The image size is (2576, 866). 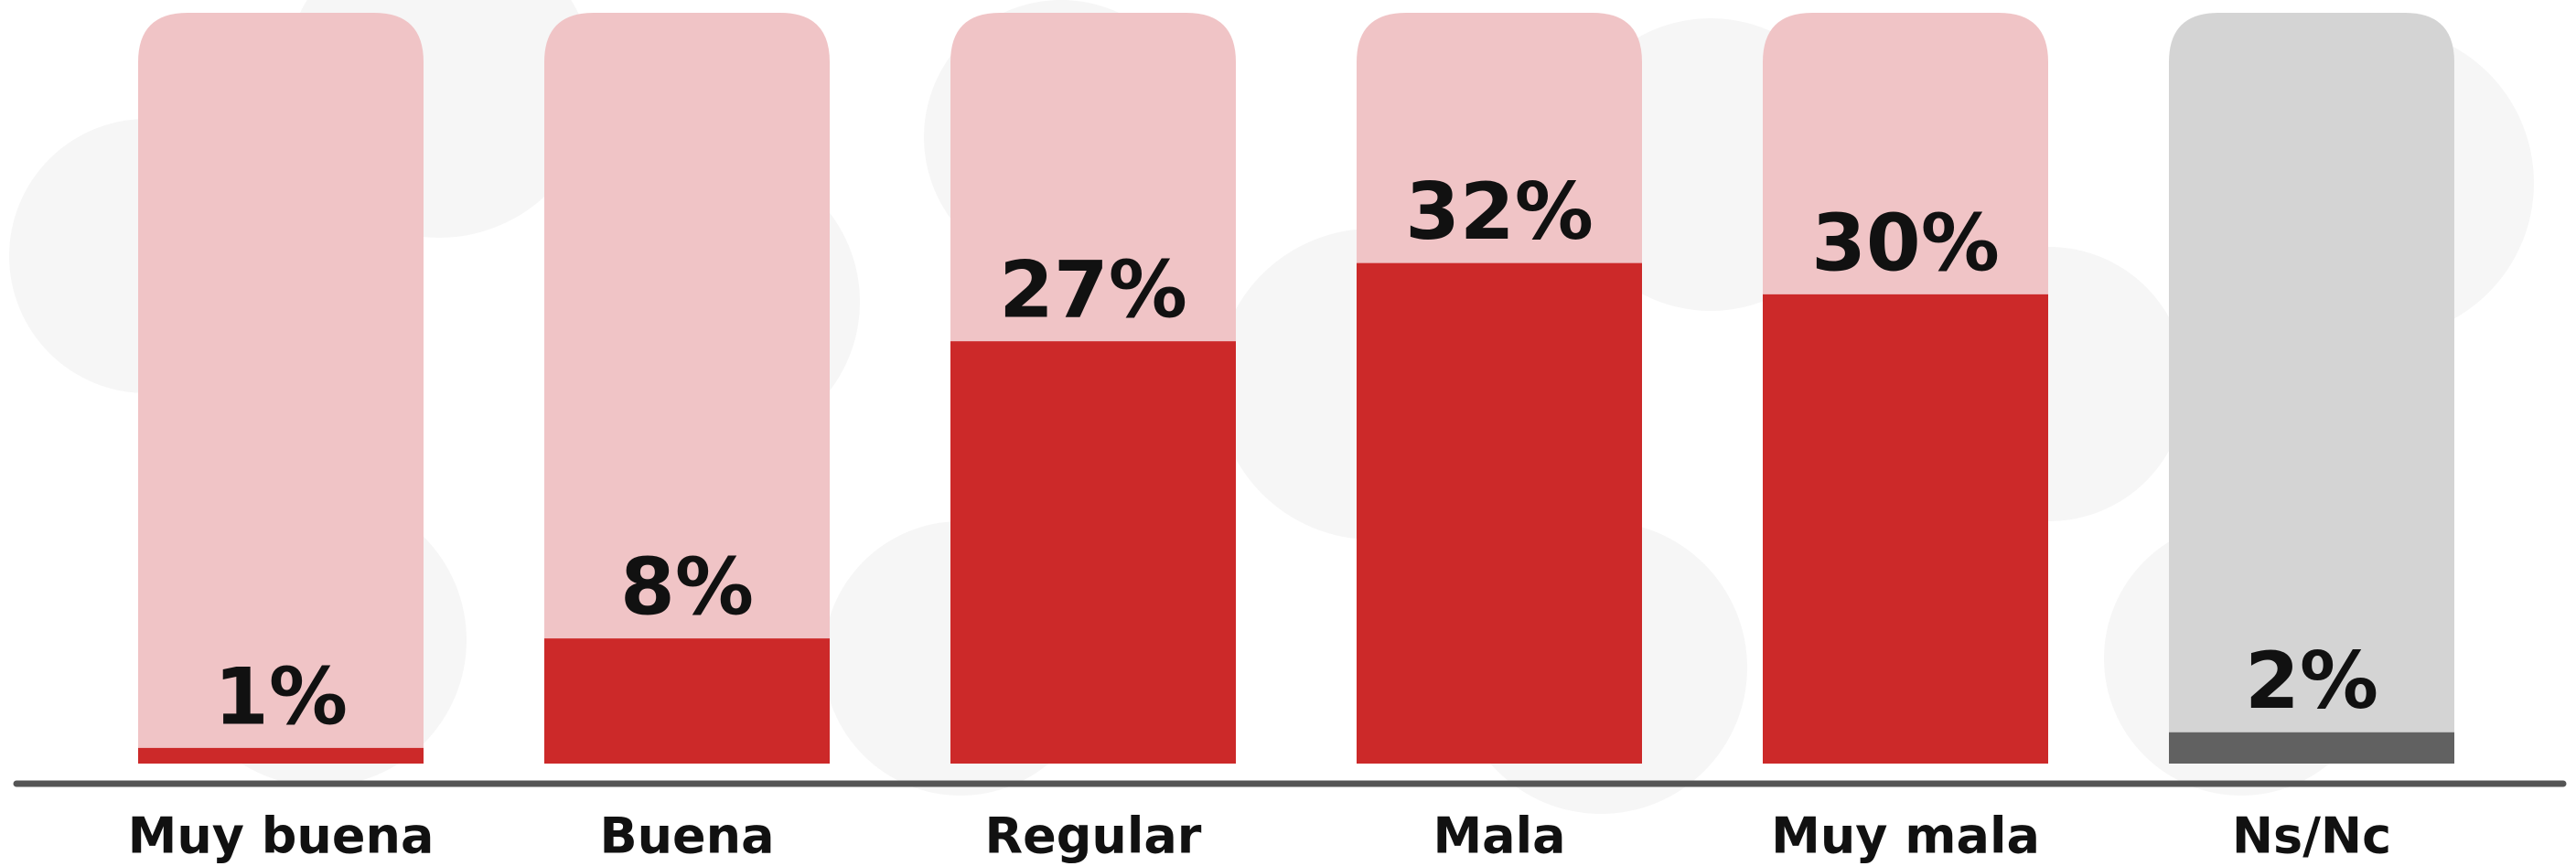 What do you see at coordinates (281, 697) in the screenshot?
I see `value-label: 1%` at bounding box center [281, 697].